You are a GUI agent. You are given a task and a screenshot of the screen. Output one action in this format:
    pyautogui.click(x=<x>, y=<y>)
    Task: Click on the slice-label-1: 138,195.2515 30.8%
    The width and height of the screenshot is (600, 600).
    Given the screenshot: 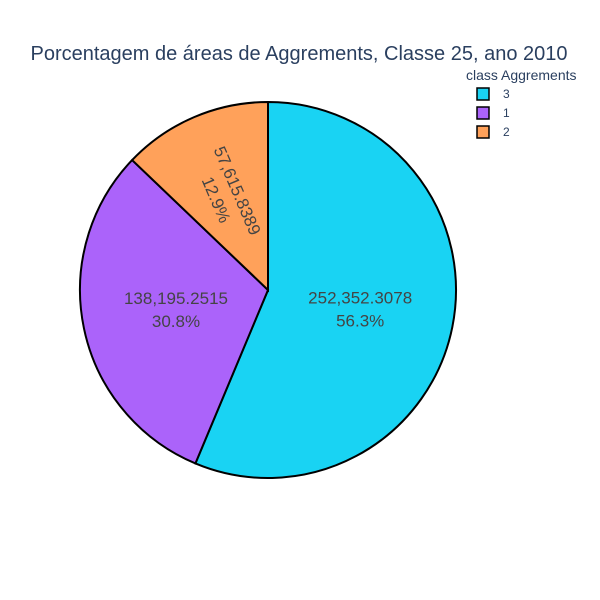 What is the action you would take?
    pyautogui.click(x=176, y=310)
    